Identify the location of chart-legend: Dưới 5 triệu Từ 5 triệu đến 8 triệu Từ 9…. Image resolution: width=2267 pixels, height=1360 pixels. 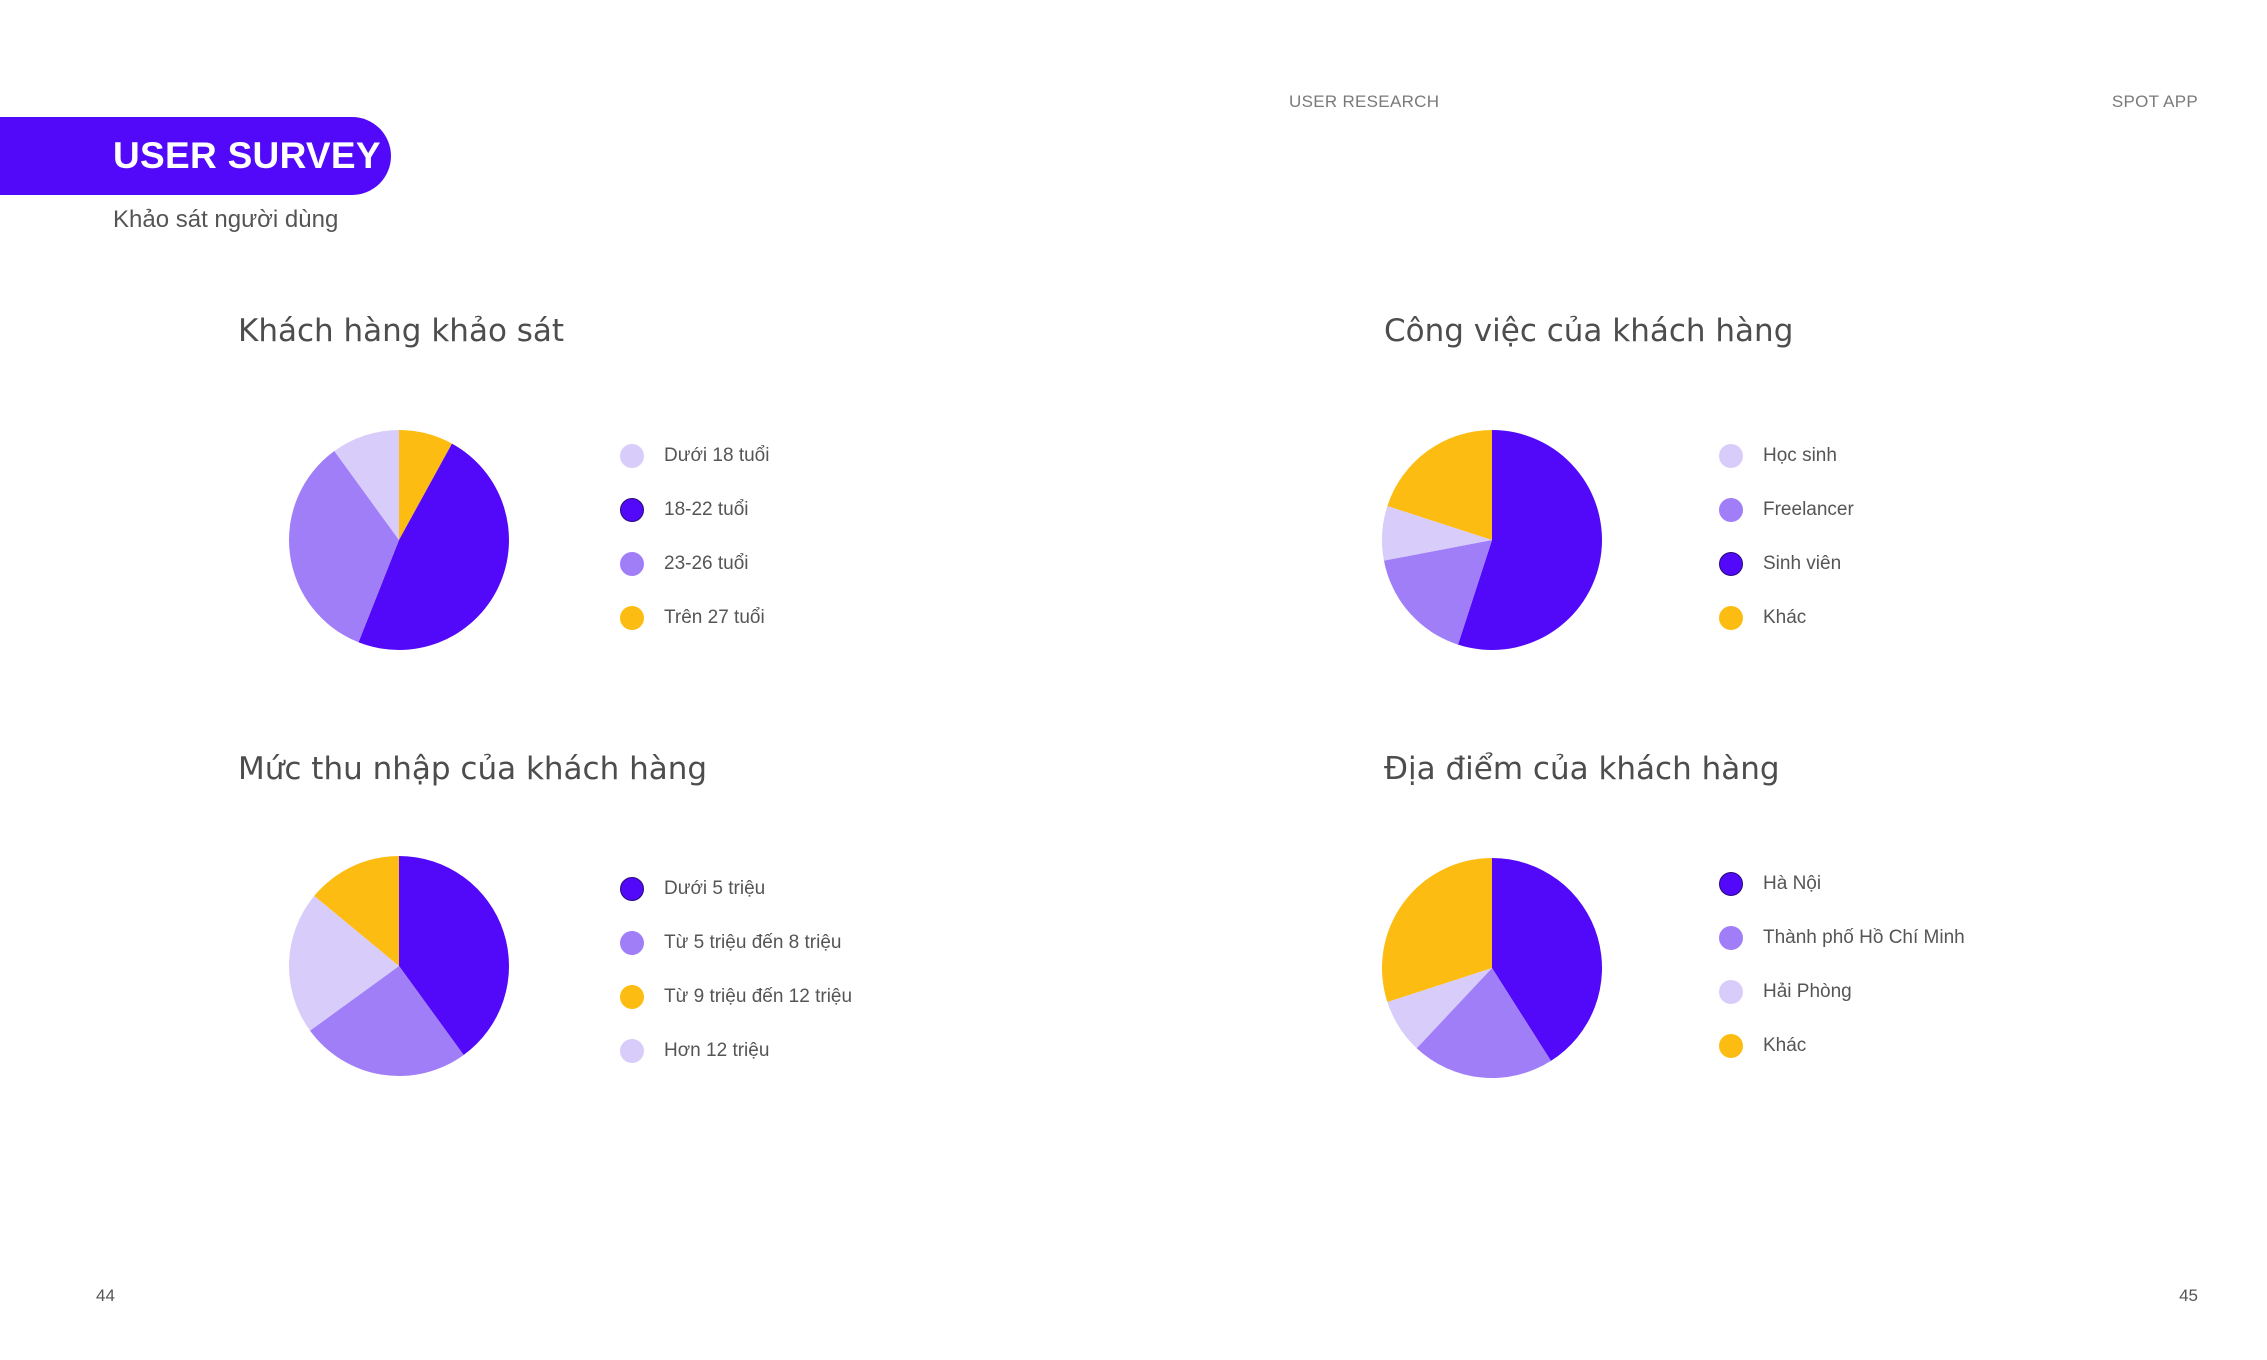
(736, 984).